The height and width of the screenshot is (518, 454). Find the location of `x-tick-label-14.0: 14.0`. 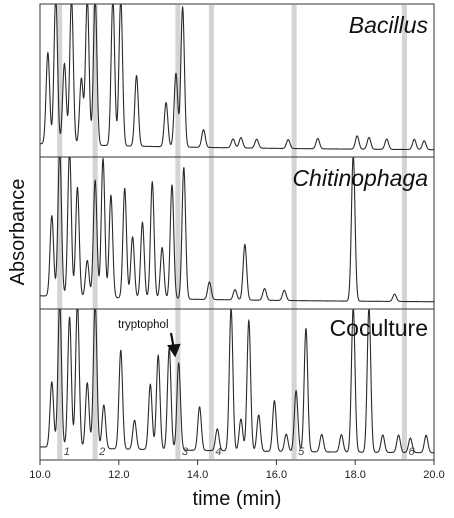

x-tick-label-14.0: 14.0 is located at coordinates (197, 475).